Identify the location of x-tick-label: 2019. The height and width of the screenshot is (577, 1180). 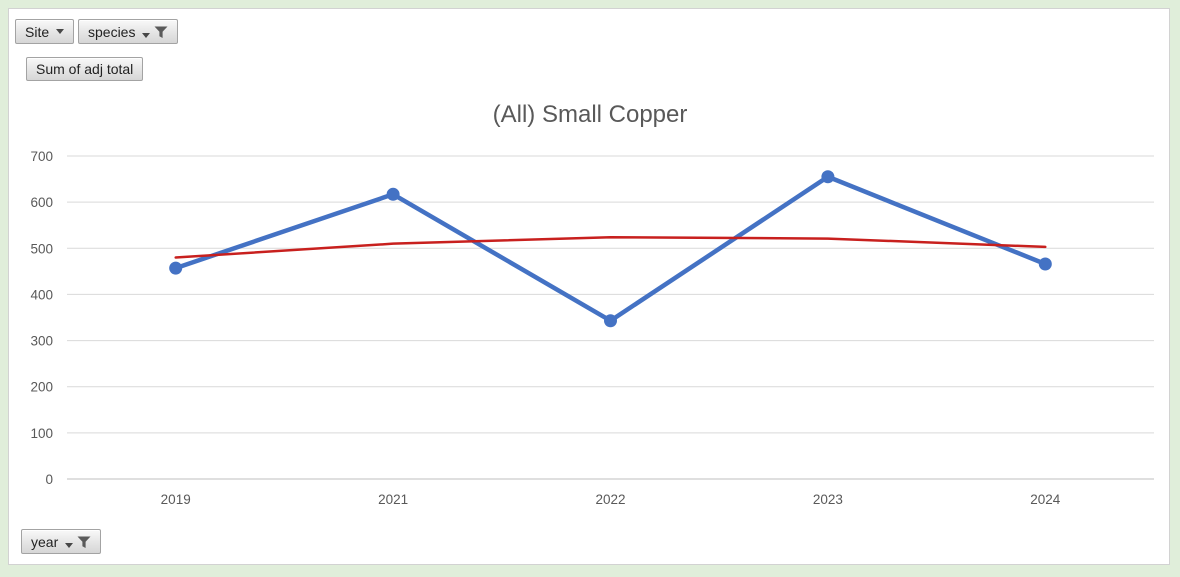
(176, 499).